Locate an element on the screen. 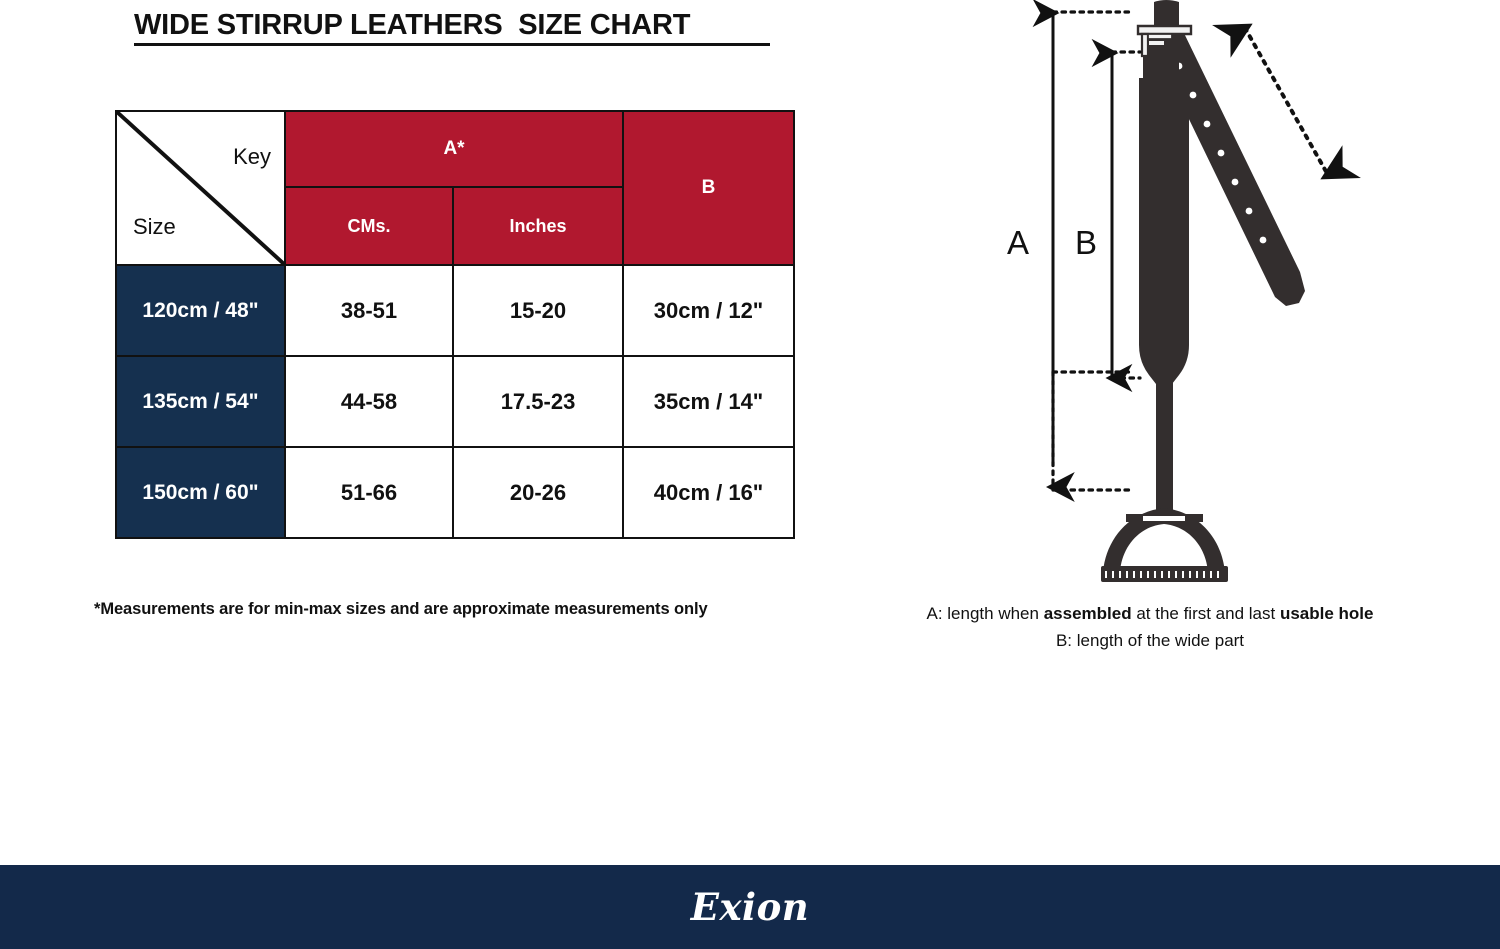 This screenshot has width=1500, height=949. table-row: 120cm / 48" 38-51 15-20 30cm / 12" is located at coordinates (455, 310).